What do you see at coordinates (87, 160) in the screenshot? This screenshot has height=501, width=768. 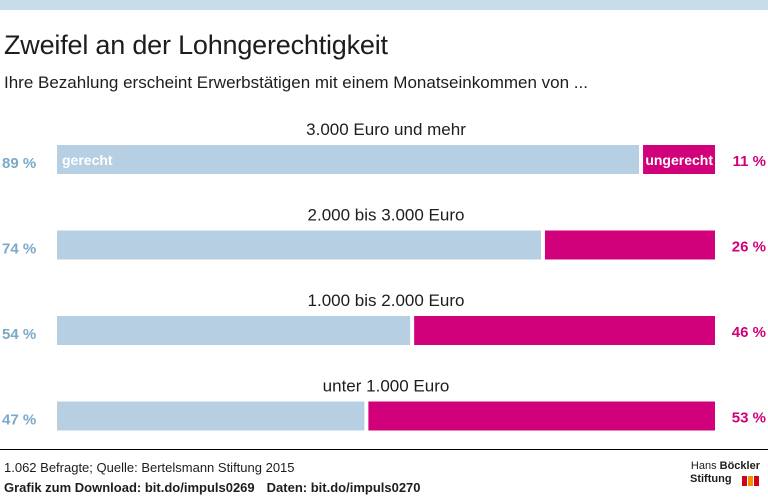 I see `series-label-gerecht: gerecht` at bounding box center [87, 160].